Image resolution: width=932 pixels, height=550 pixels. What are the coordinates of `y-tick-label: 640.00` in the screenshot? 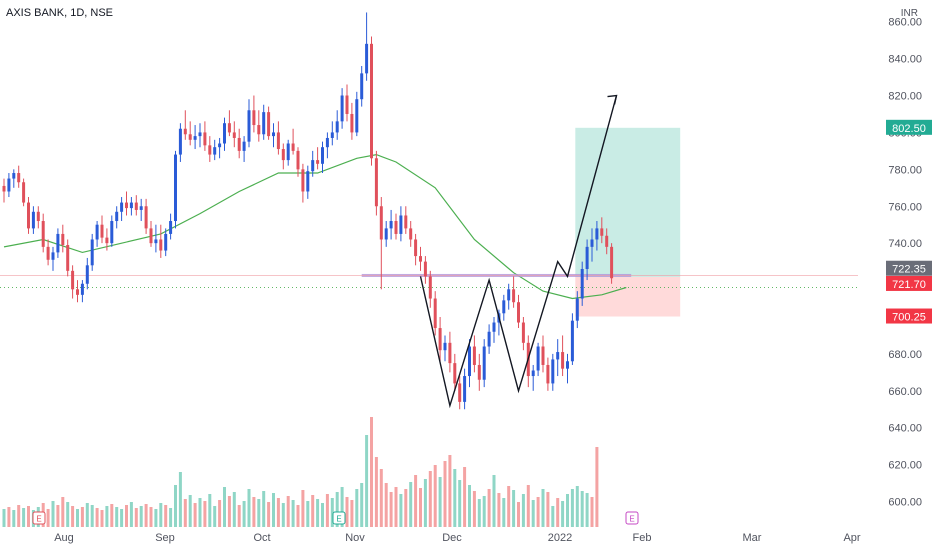 It's located at (905, 429).